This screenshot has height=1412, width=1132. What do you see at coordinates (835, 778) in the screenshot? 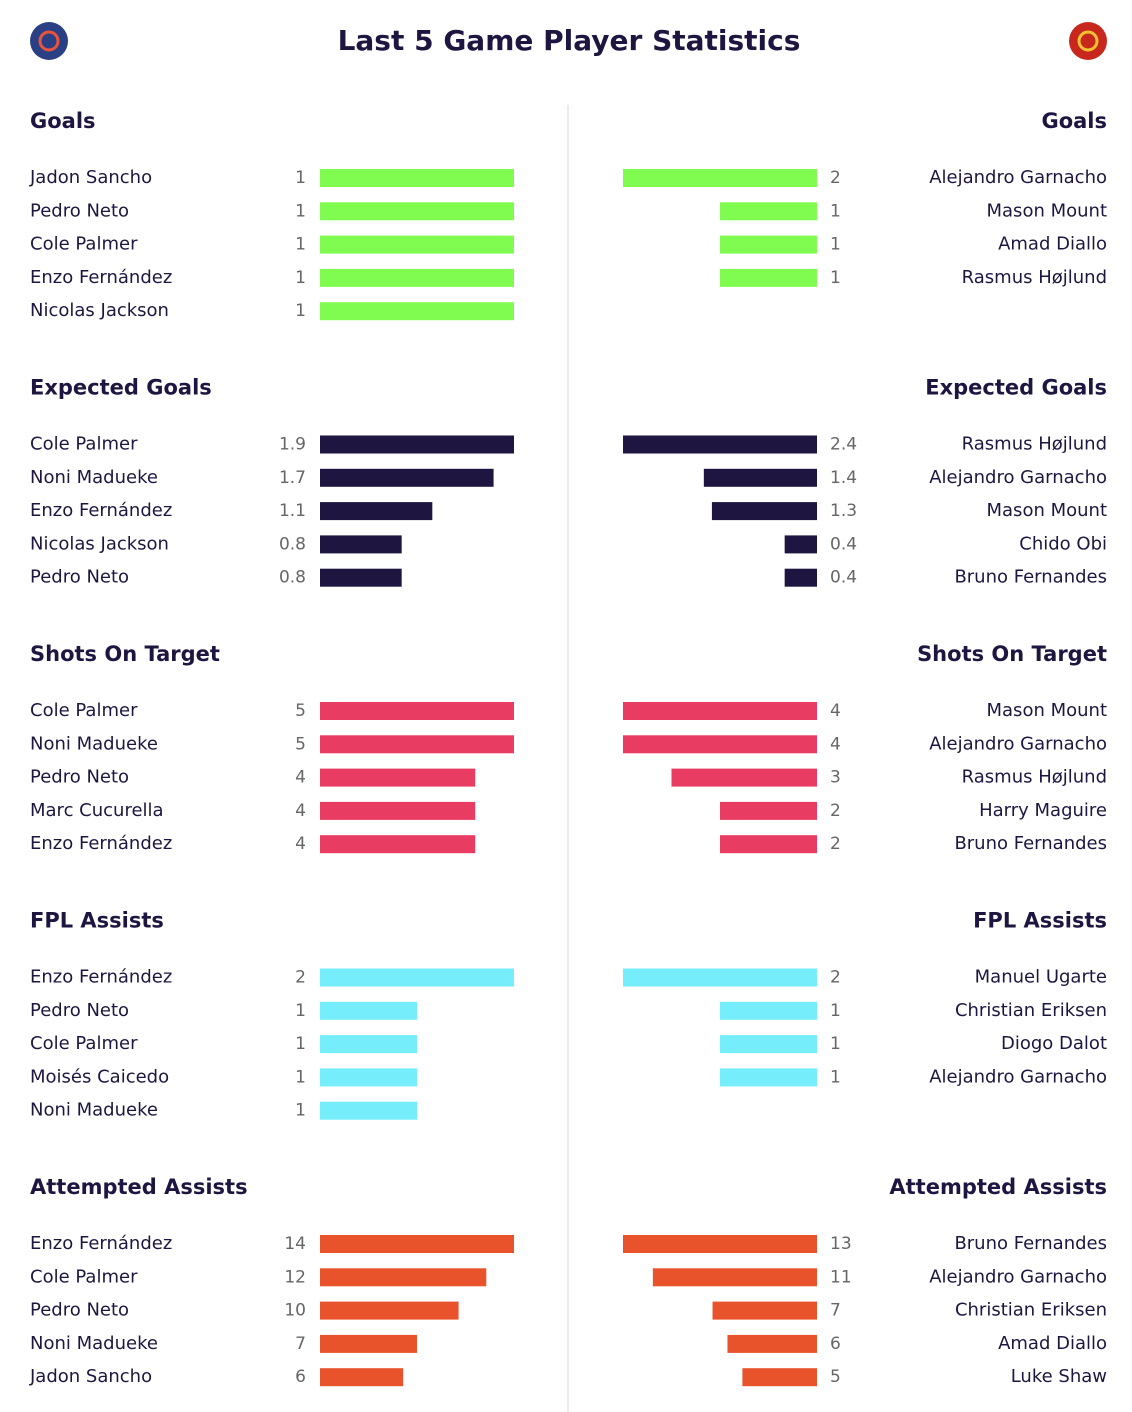
I see `value-label: 3` at bounding box center [835, 778].